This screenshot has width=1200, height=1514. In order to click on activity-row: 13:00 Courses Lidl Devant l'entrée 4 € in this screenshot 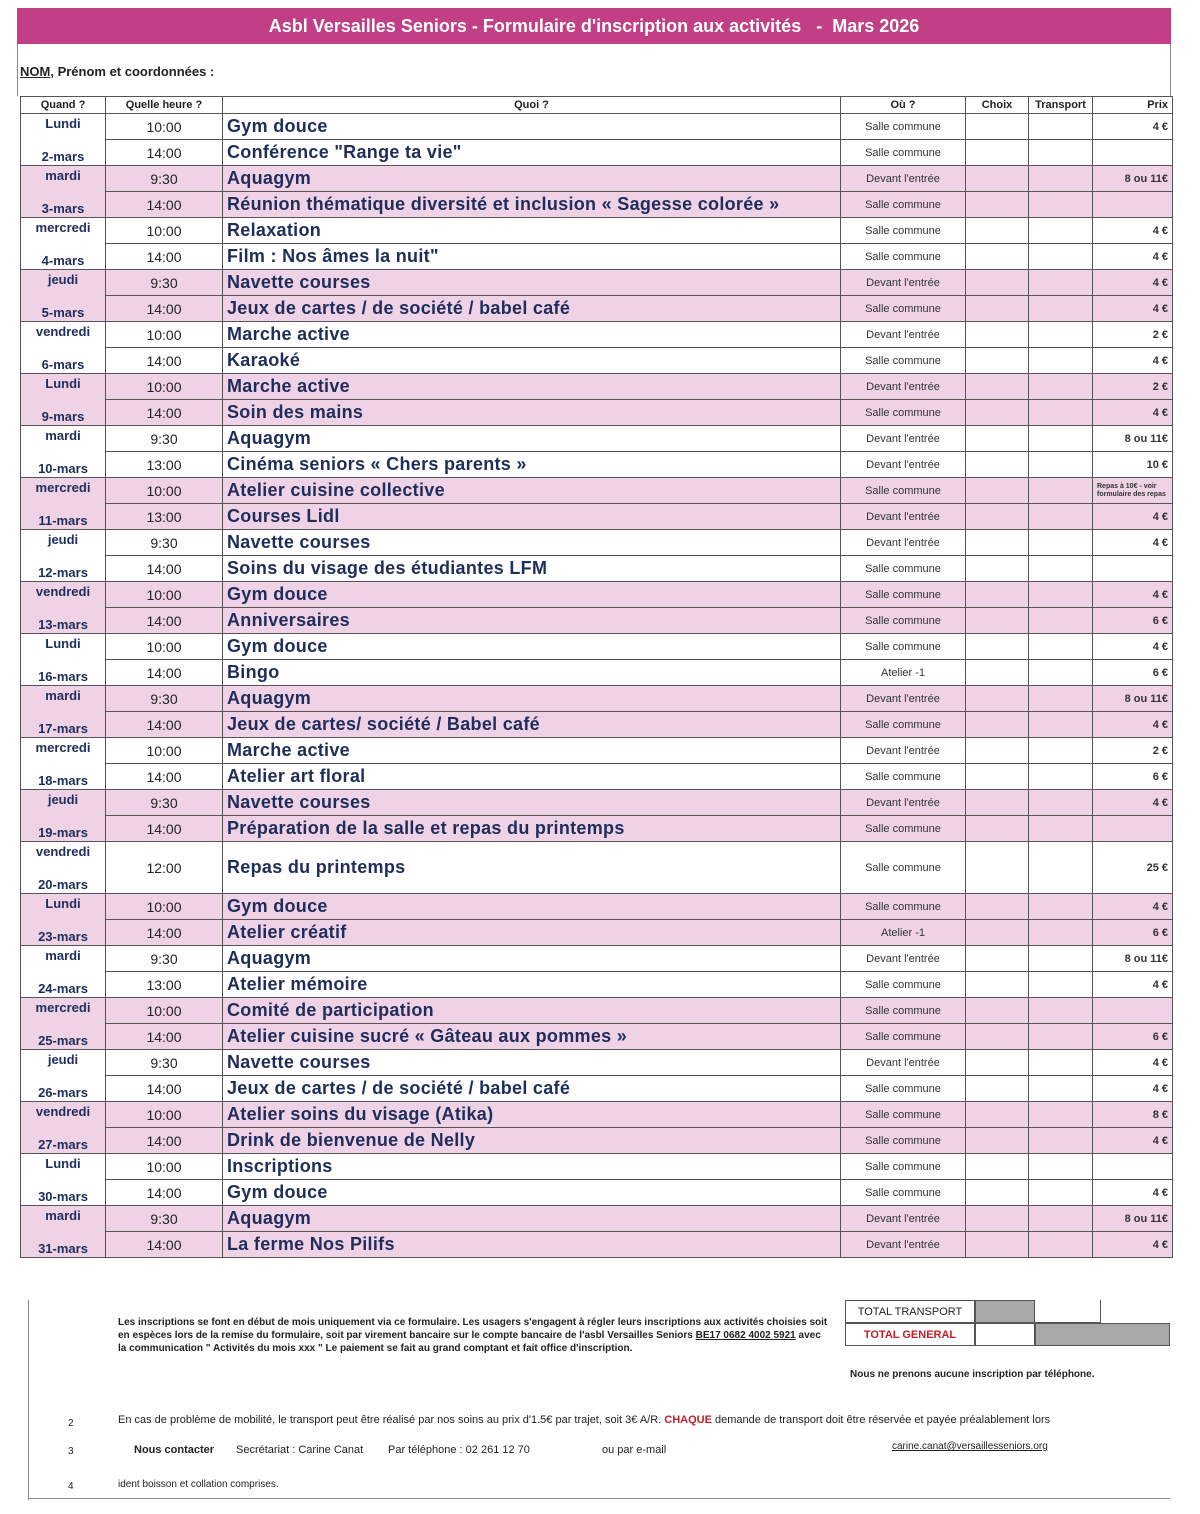, I will do `click(597, 516)`.